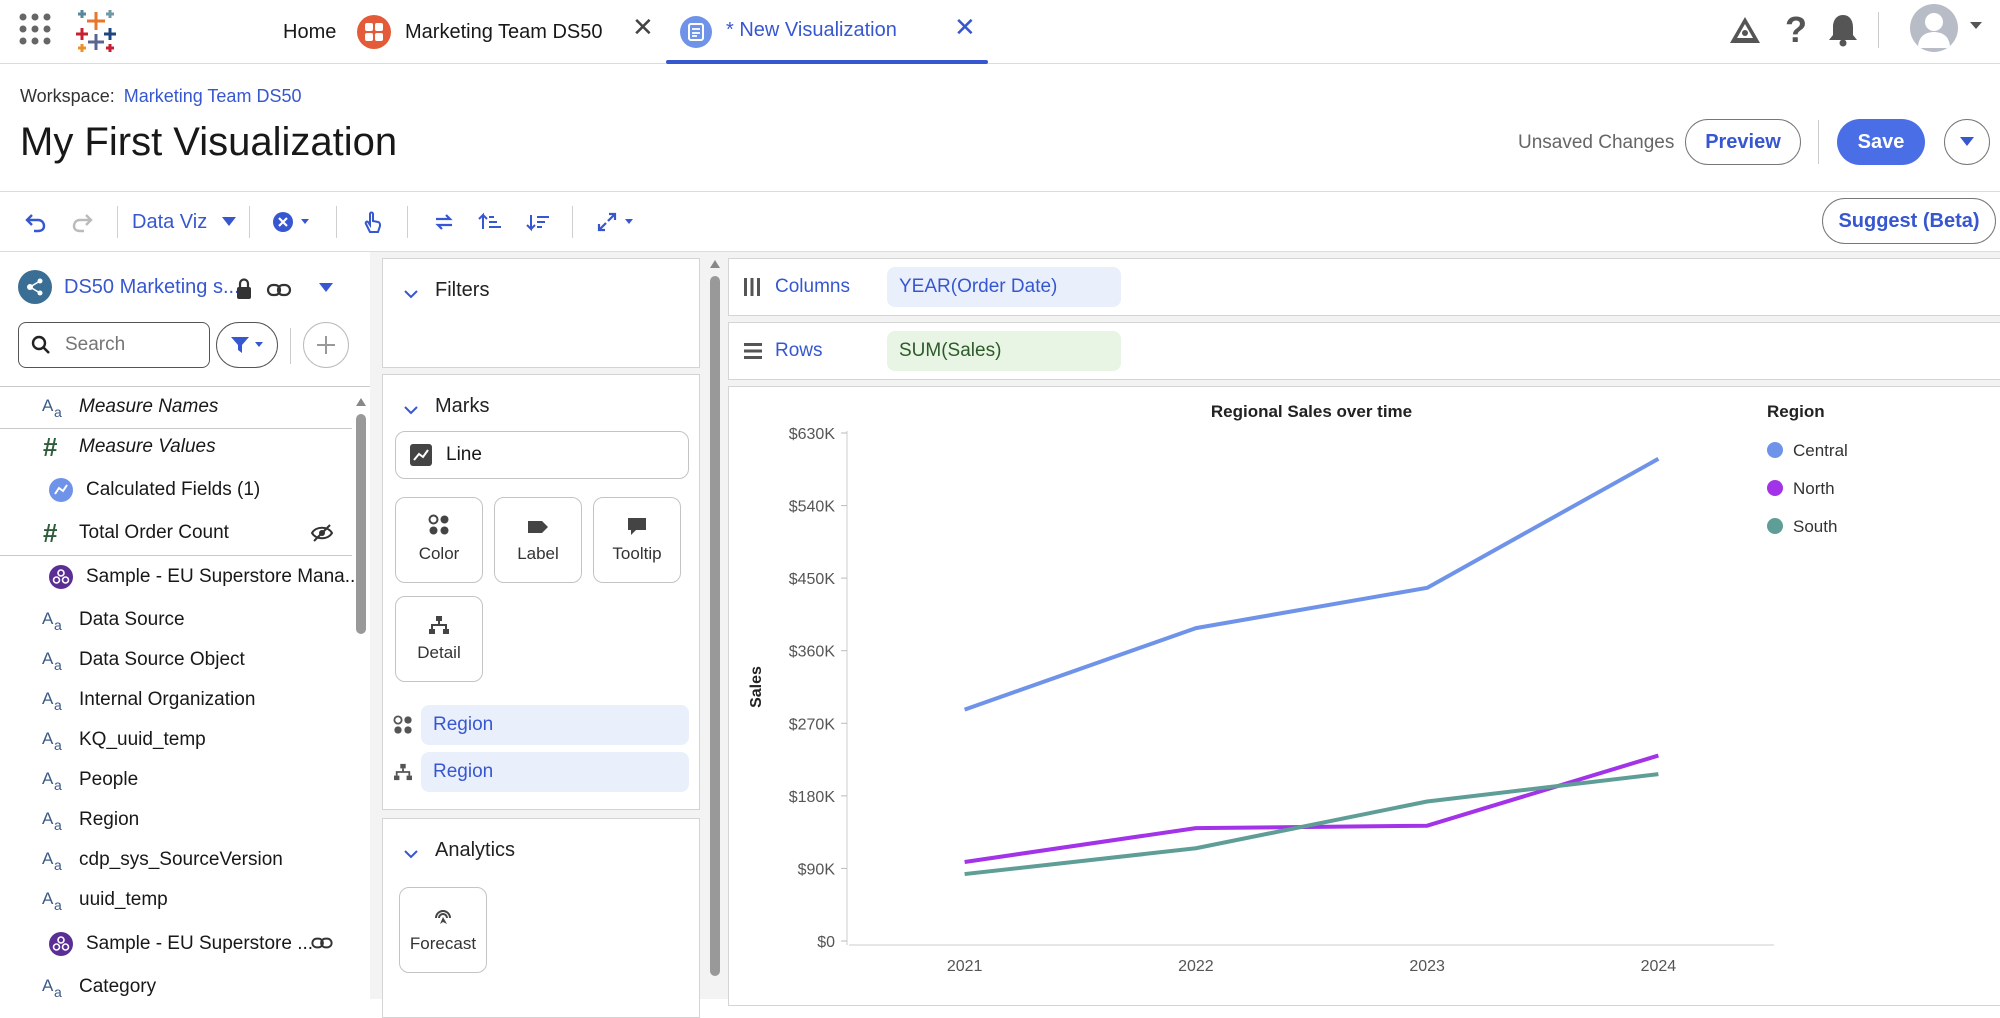  Describe the element at coordinates (788, 32) in the screenshot. I see `tab-new-visualization: * New Visualization` at that location.